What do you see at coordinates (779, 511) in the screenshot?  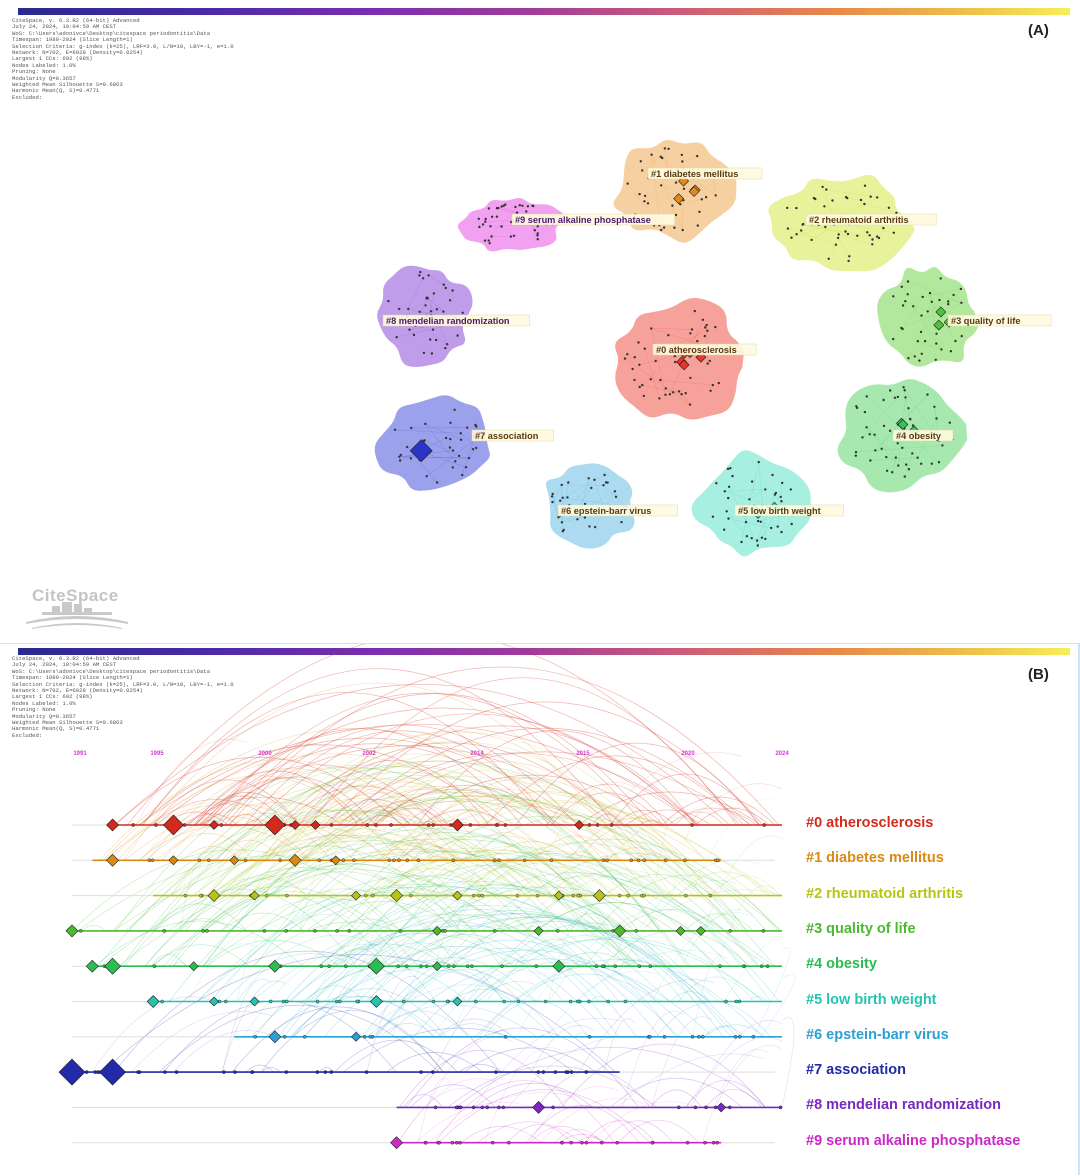 I see `cluster-label: #5 low birth weight` at bounding box center [779, 511].